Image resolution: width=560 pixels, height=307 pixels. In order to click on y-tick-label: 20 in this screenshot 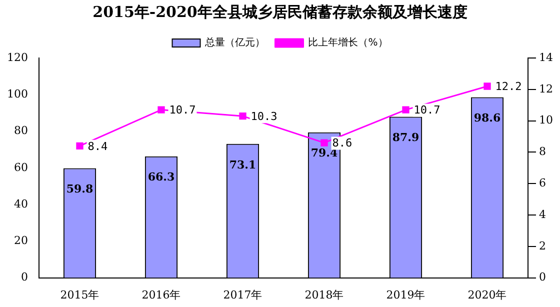, I will do `click(21, 241)`.